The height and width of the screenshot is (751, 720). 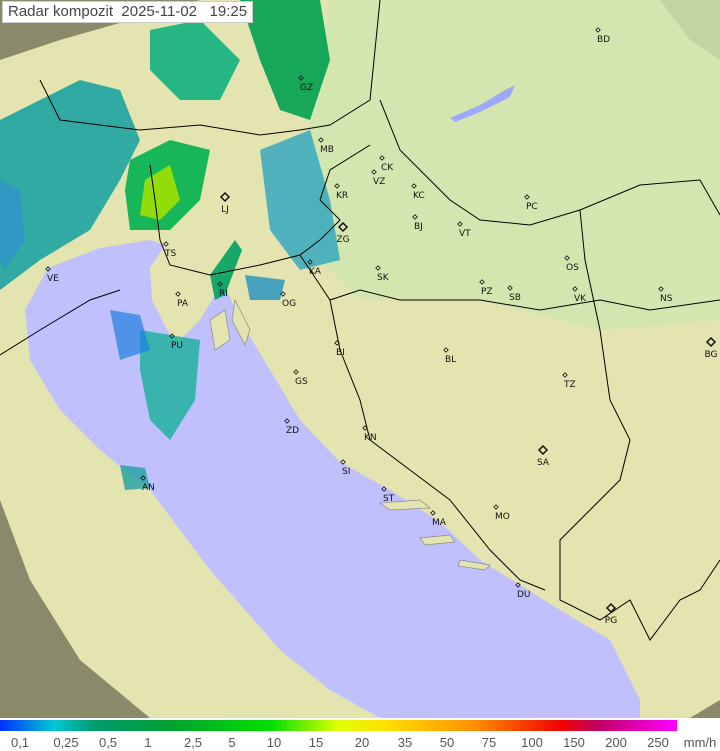 What do you see at coordinates (283, 294) in the screenshot?
I see `city-marker-og` at bounding box center [283, 294].